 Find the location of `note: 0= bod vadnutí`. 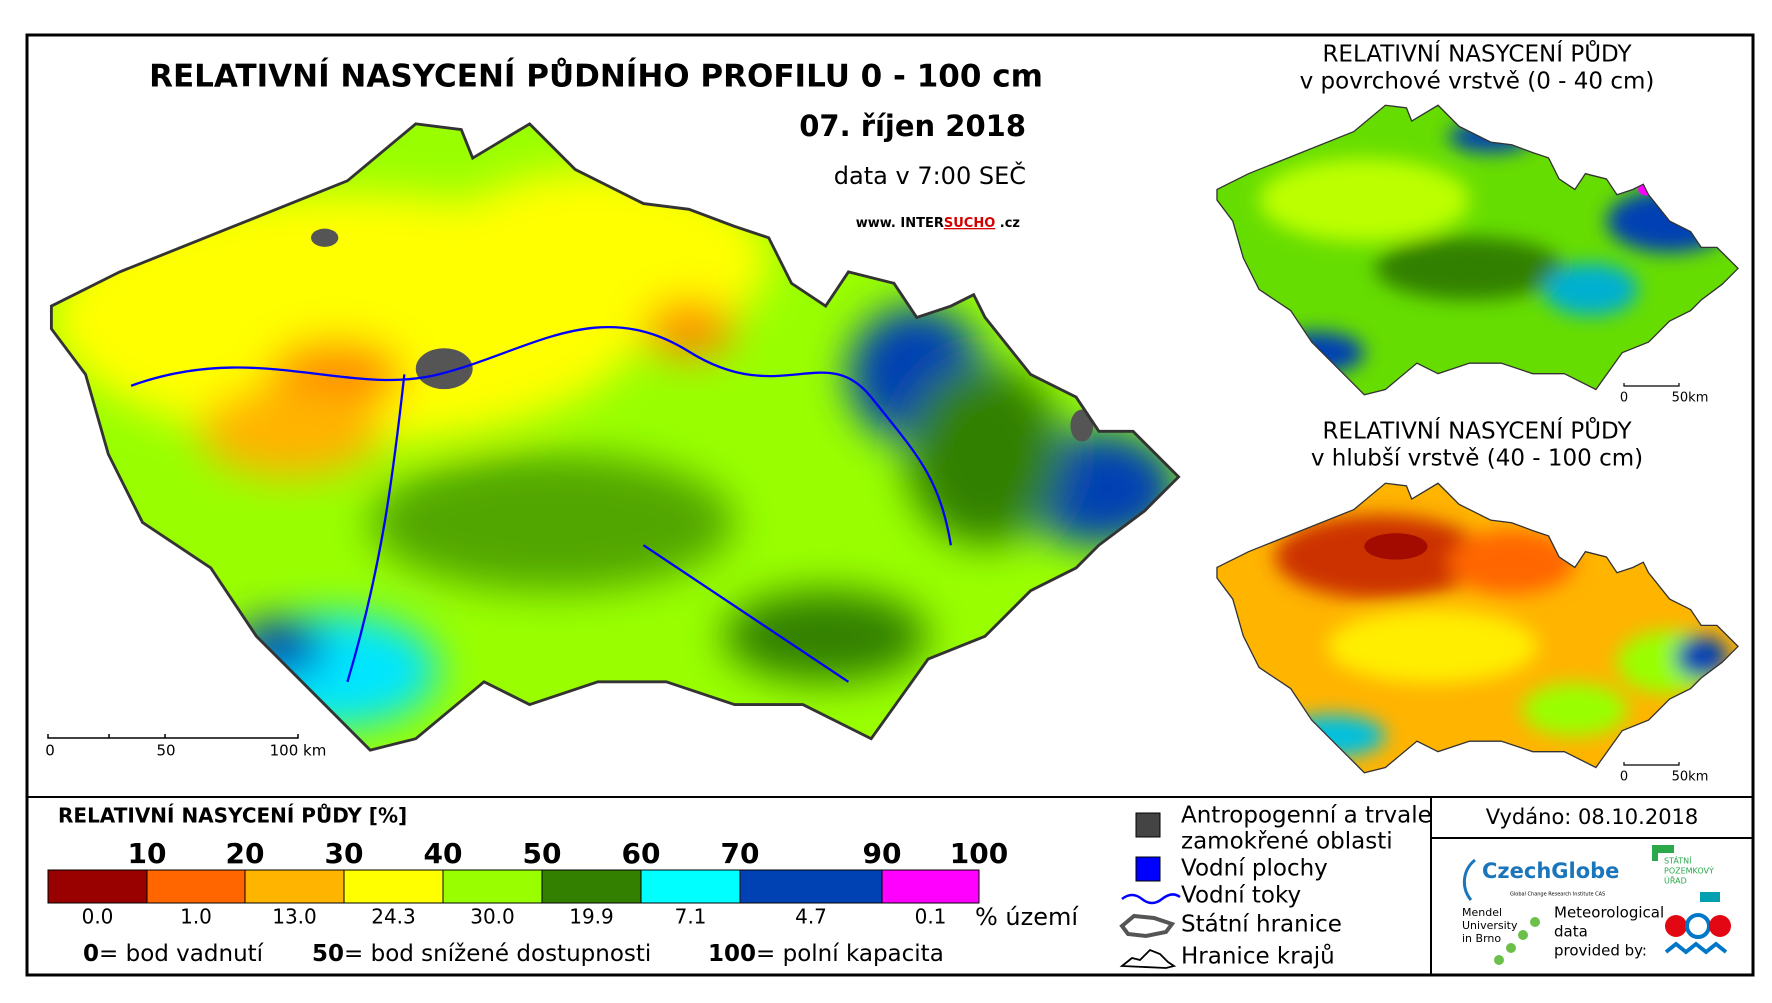

note: 0= bod vadnutí is located at coordinates (173, 954).